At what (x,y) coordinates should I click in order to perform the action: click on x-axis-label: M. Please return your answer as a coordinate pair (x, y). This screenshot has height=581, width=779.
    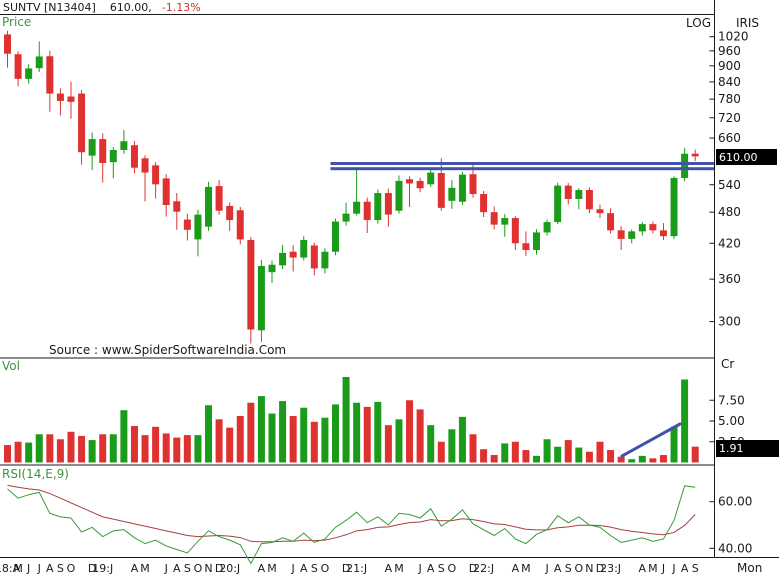
    Looking at the image, I should click on (272, 568).